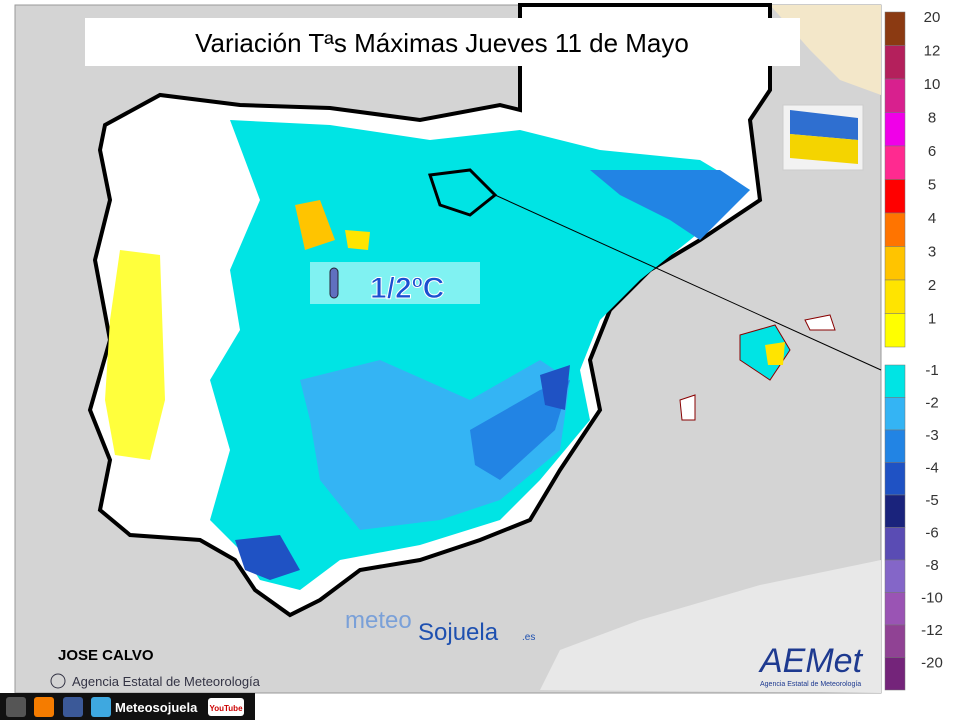  What do you see at coordinates (931, 435) in the screenshot?
I see `legend-label: -3` at bounding box center [931, 435].